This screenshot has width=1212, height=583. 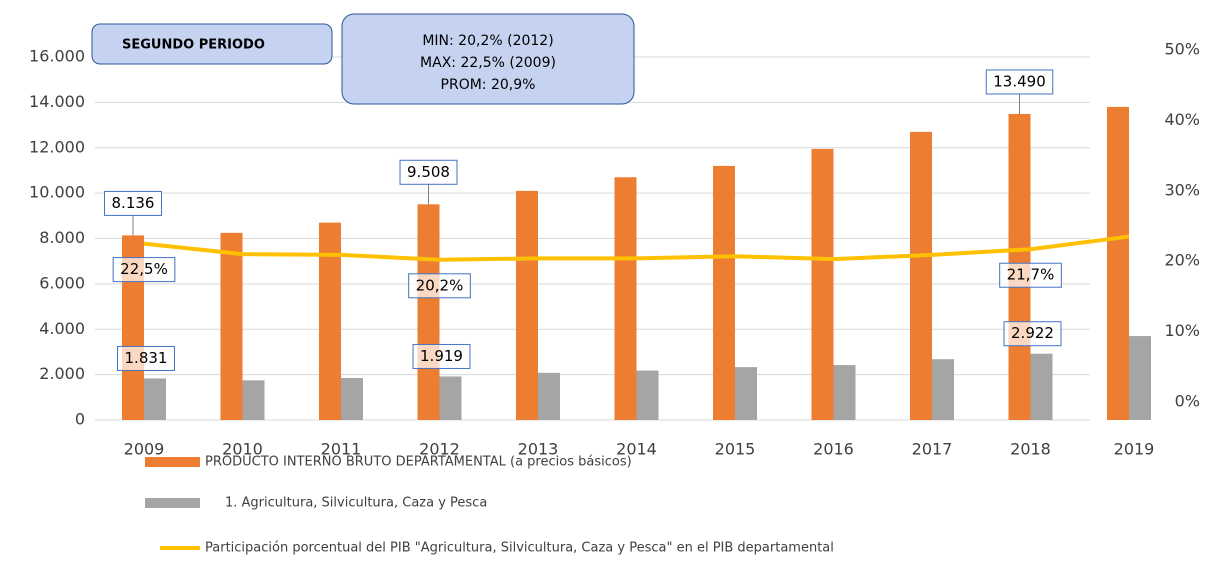 I want to click on x-tick-label: 2017, so click(x=932, y=449).